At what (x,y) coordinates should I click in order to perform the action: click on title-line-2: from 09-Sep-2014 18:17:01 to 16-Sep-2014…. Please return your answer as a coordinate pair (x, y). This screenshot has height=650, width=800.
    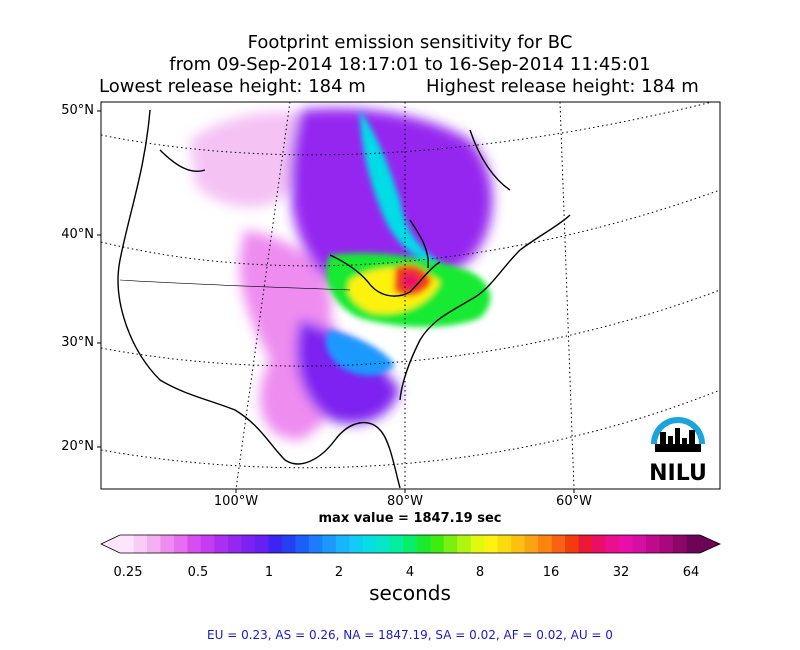
    Looking at the image, I should click on (410, 64).